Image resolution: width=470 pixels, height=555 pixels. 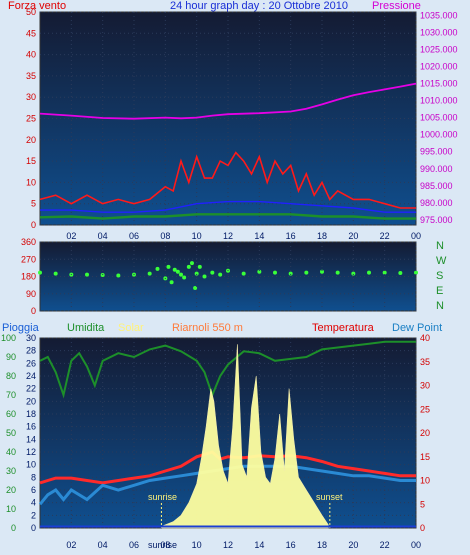 What do you see at coordinates (31, 465) in the screenshot?
I see `solar-axis-tick: 10` at bounding box center [31, 465].